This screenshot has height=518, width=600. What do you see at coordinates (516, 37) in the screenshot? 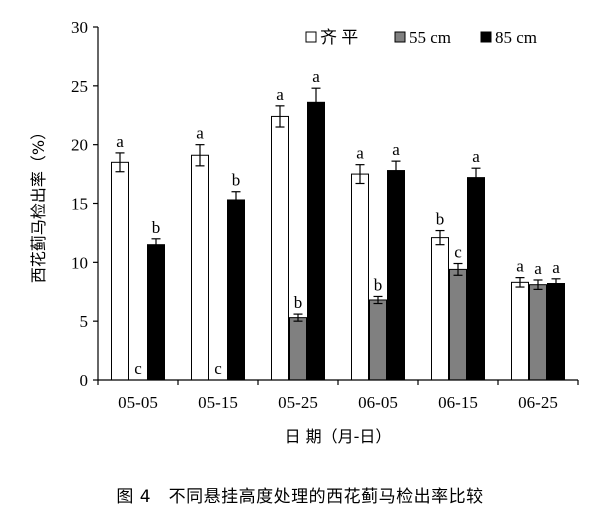
I see `legend-label: 85 cm` at bounding box center [516, 37].